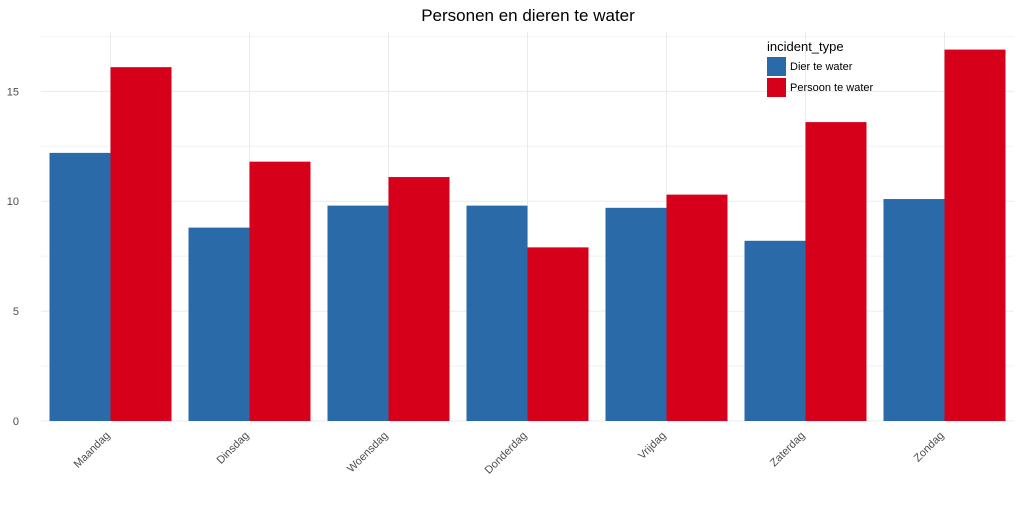 This screenshot has height=512, width=1024. Describe the element at coordinates (558, 334) in the screenshot. I see `bar-persoon-donderdag` at that location.